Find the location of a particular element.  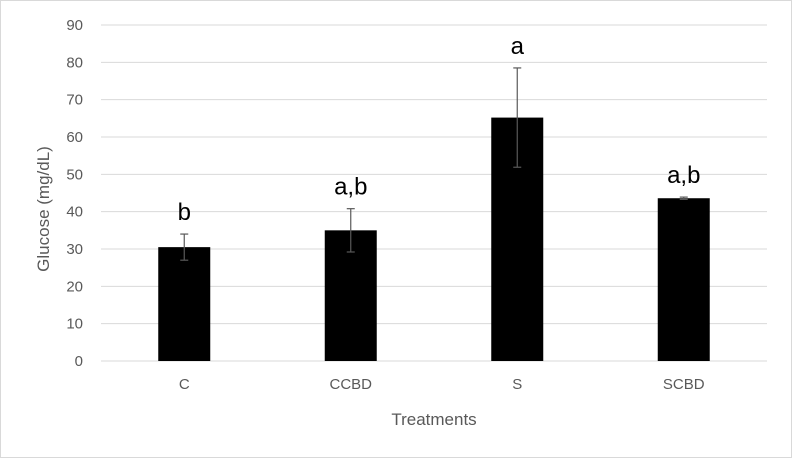

y-axis-ticks: 0 10 20 30 40 50 60 70 80 90 is located at coordinates (74, 193).